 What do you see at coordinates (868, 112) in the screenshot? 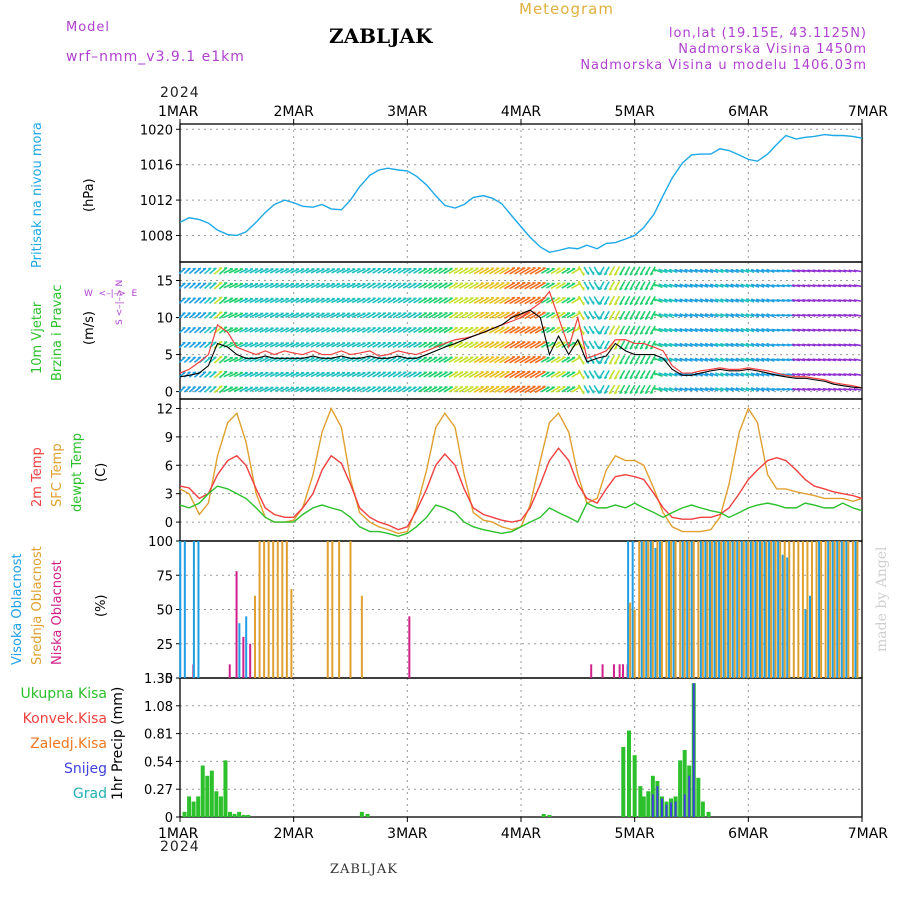
I see `x-tick-label-top: 7MAR` at bounding box center [868, 112].